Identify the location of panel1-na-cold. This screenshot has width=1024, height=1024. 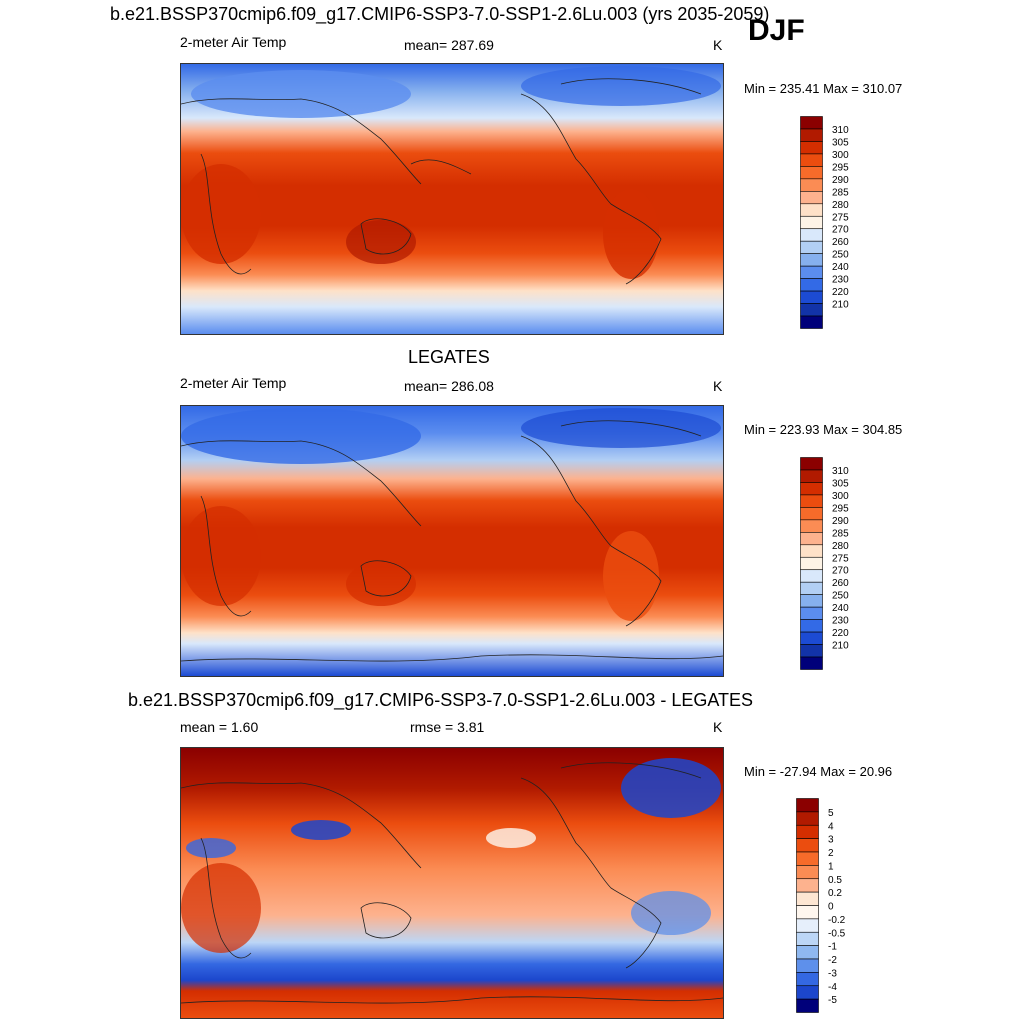
(621, 86).